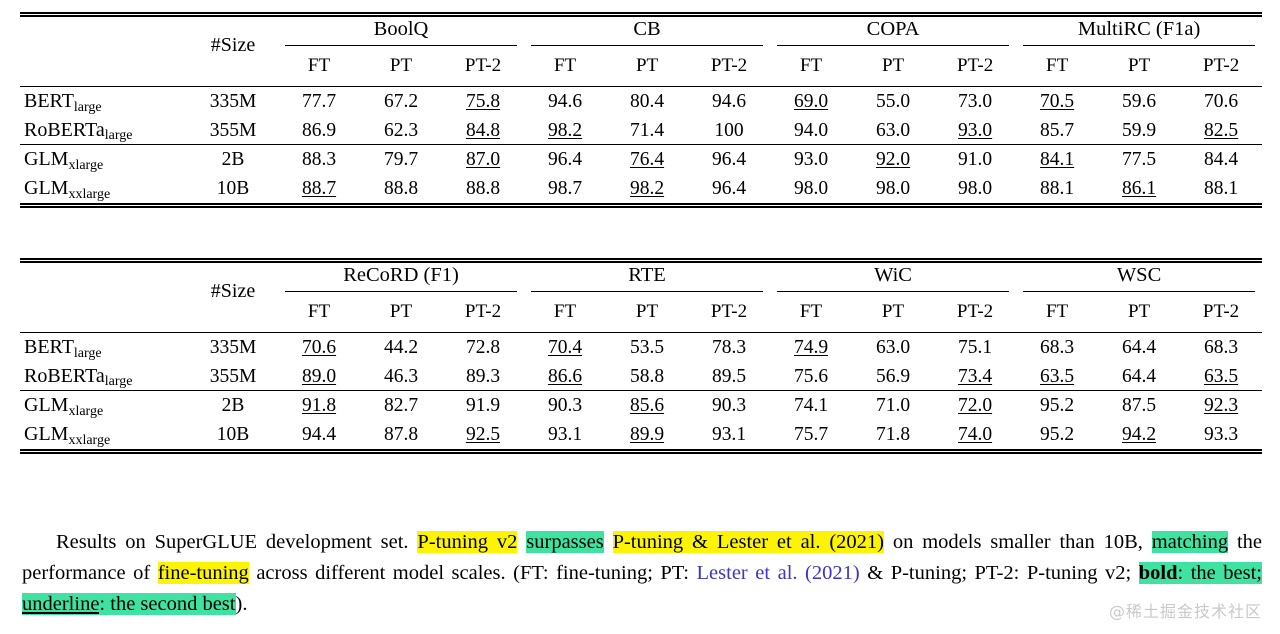 The width and height of the screenshot is (1280, 634). Describe the element at coordinates (1221, 405) in the screenshot. I see `score-cell: 92.3` at that location.